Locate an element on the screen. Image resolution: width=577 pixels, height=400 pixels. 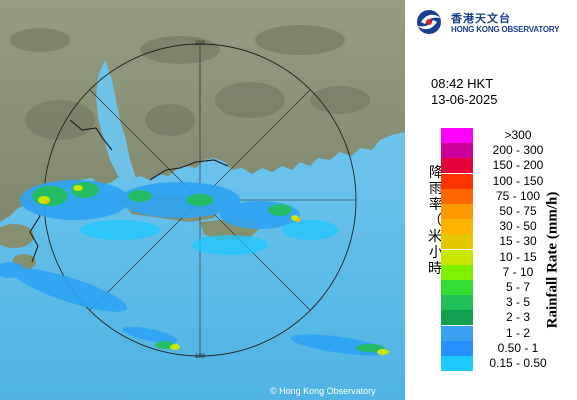
legend-label: 0.50 - 1 is located at coordinates (518, 347).